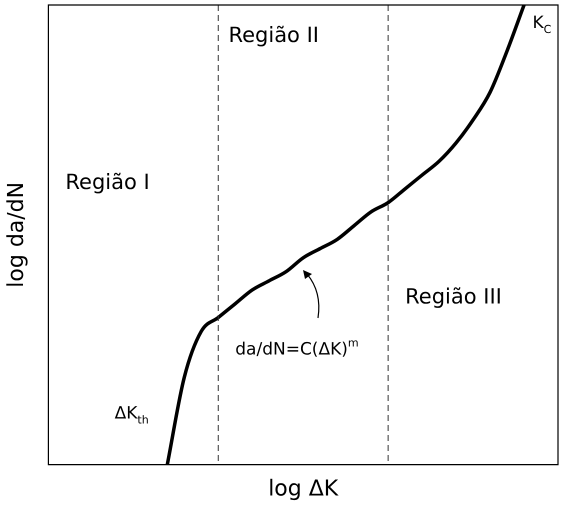 The width and height of the screenshot is (567, 507). What do you see at coordinates (16, 235) in the screenshot?
I see `y-axis-title: log da/dN` at bounding box center [16, 235].